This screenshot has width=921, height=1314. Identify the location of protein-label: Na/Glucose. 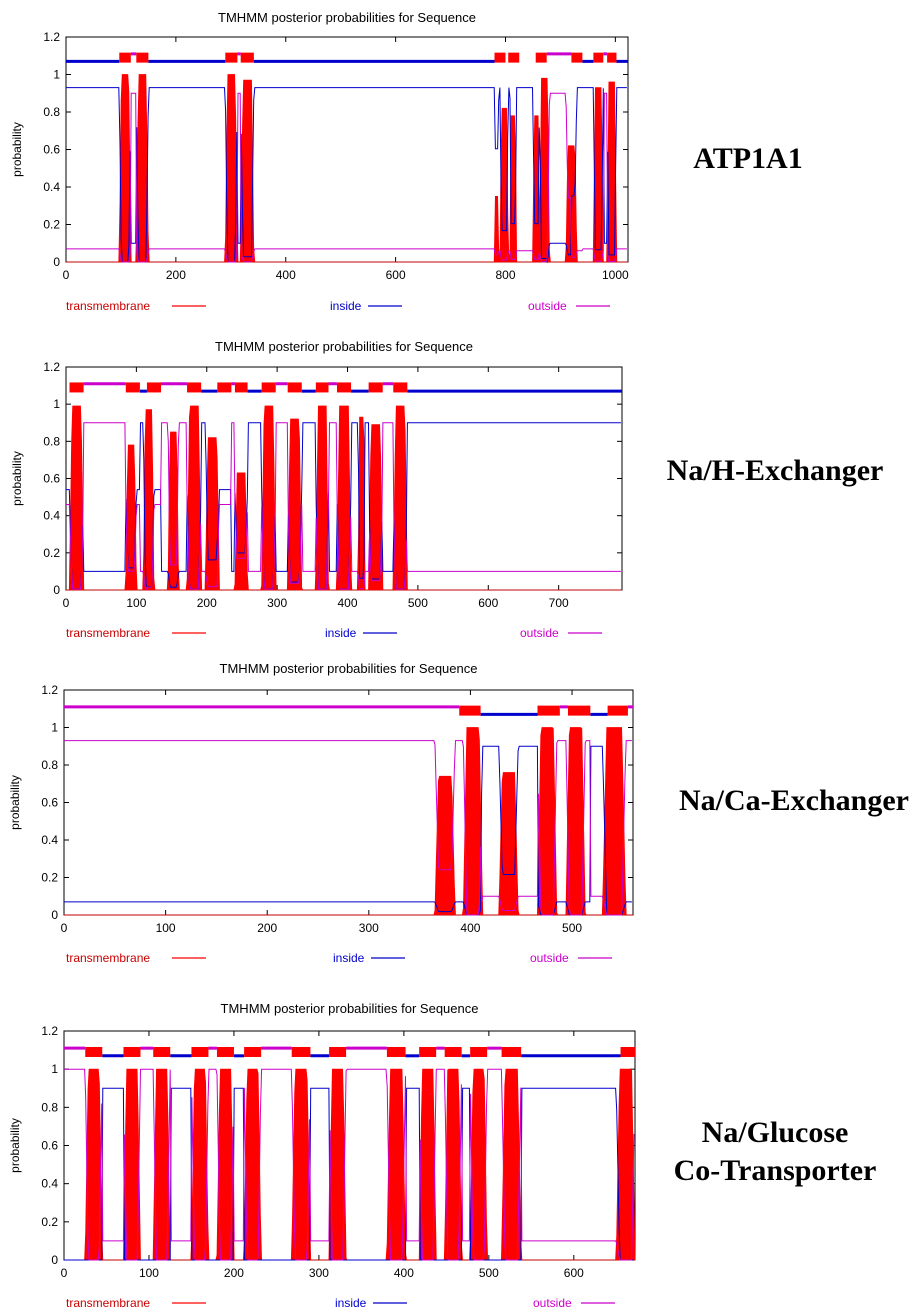
(775, 1132).